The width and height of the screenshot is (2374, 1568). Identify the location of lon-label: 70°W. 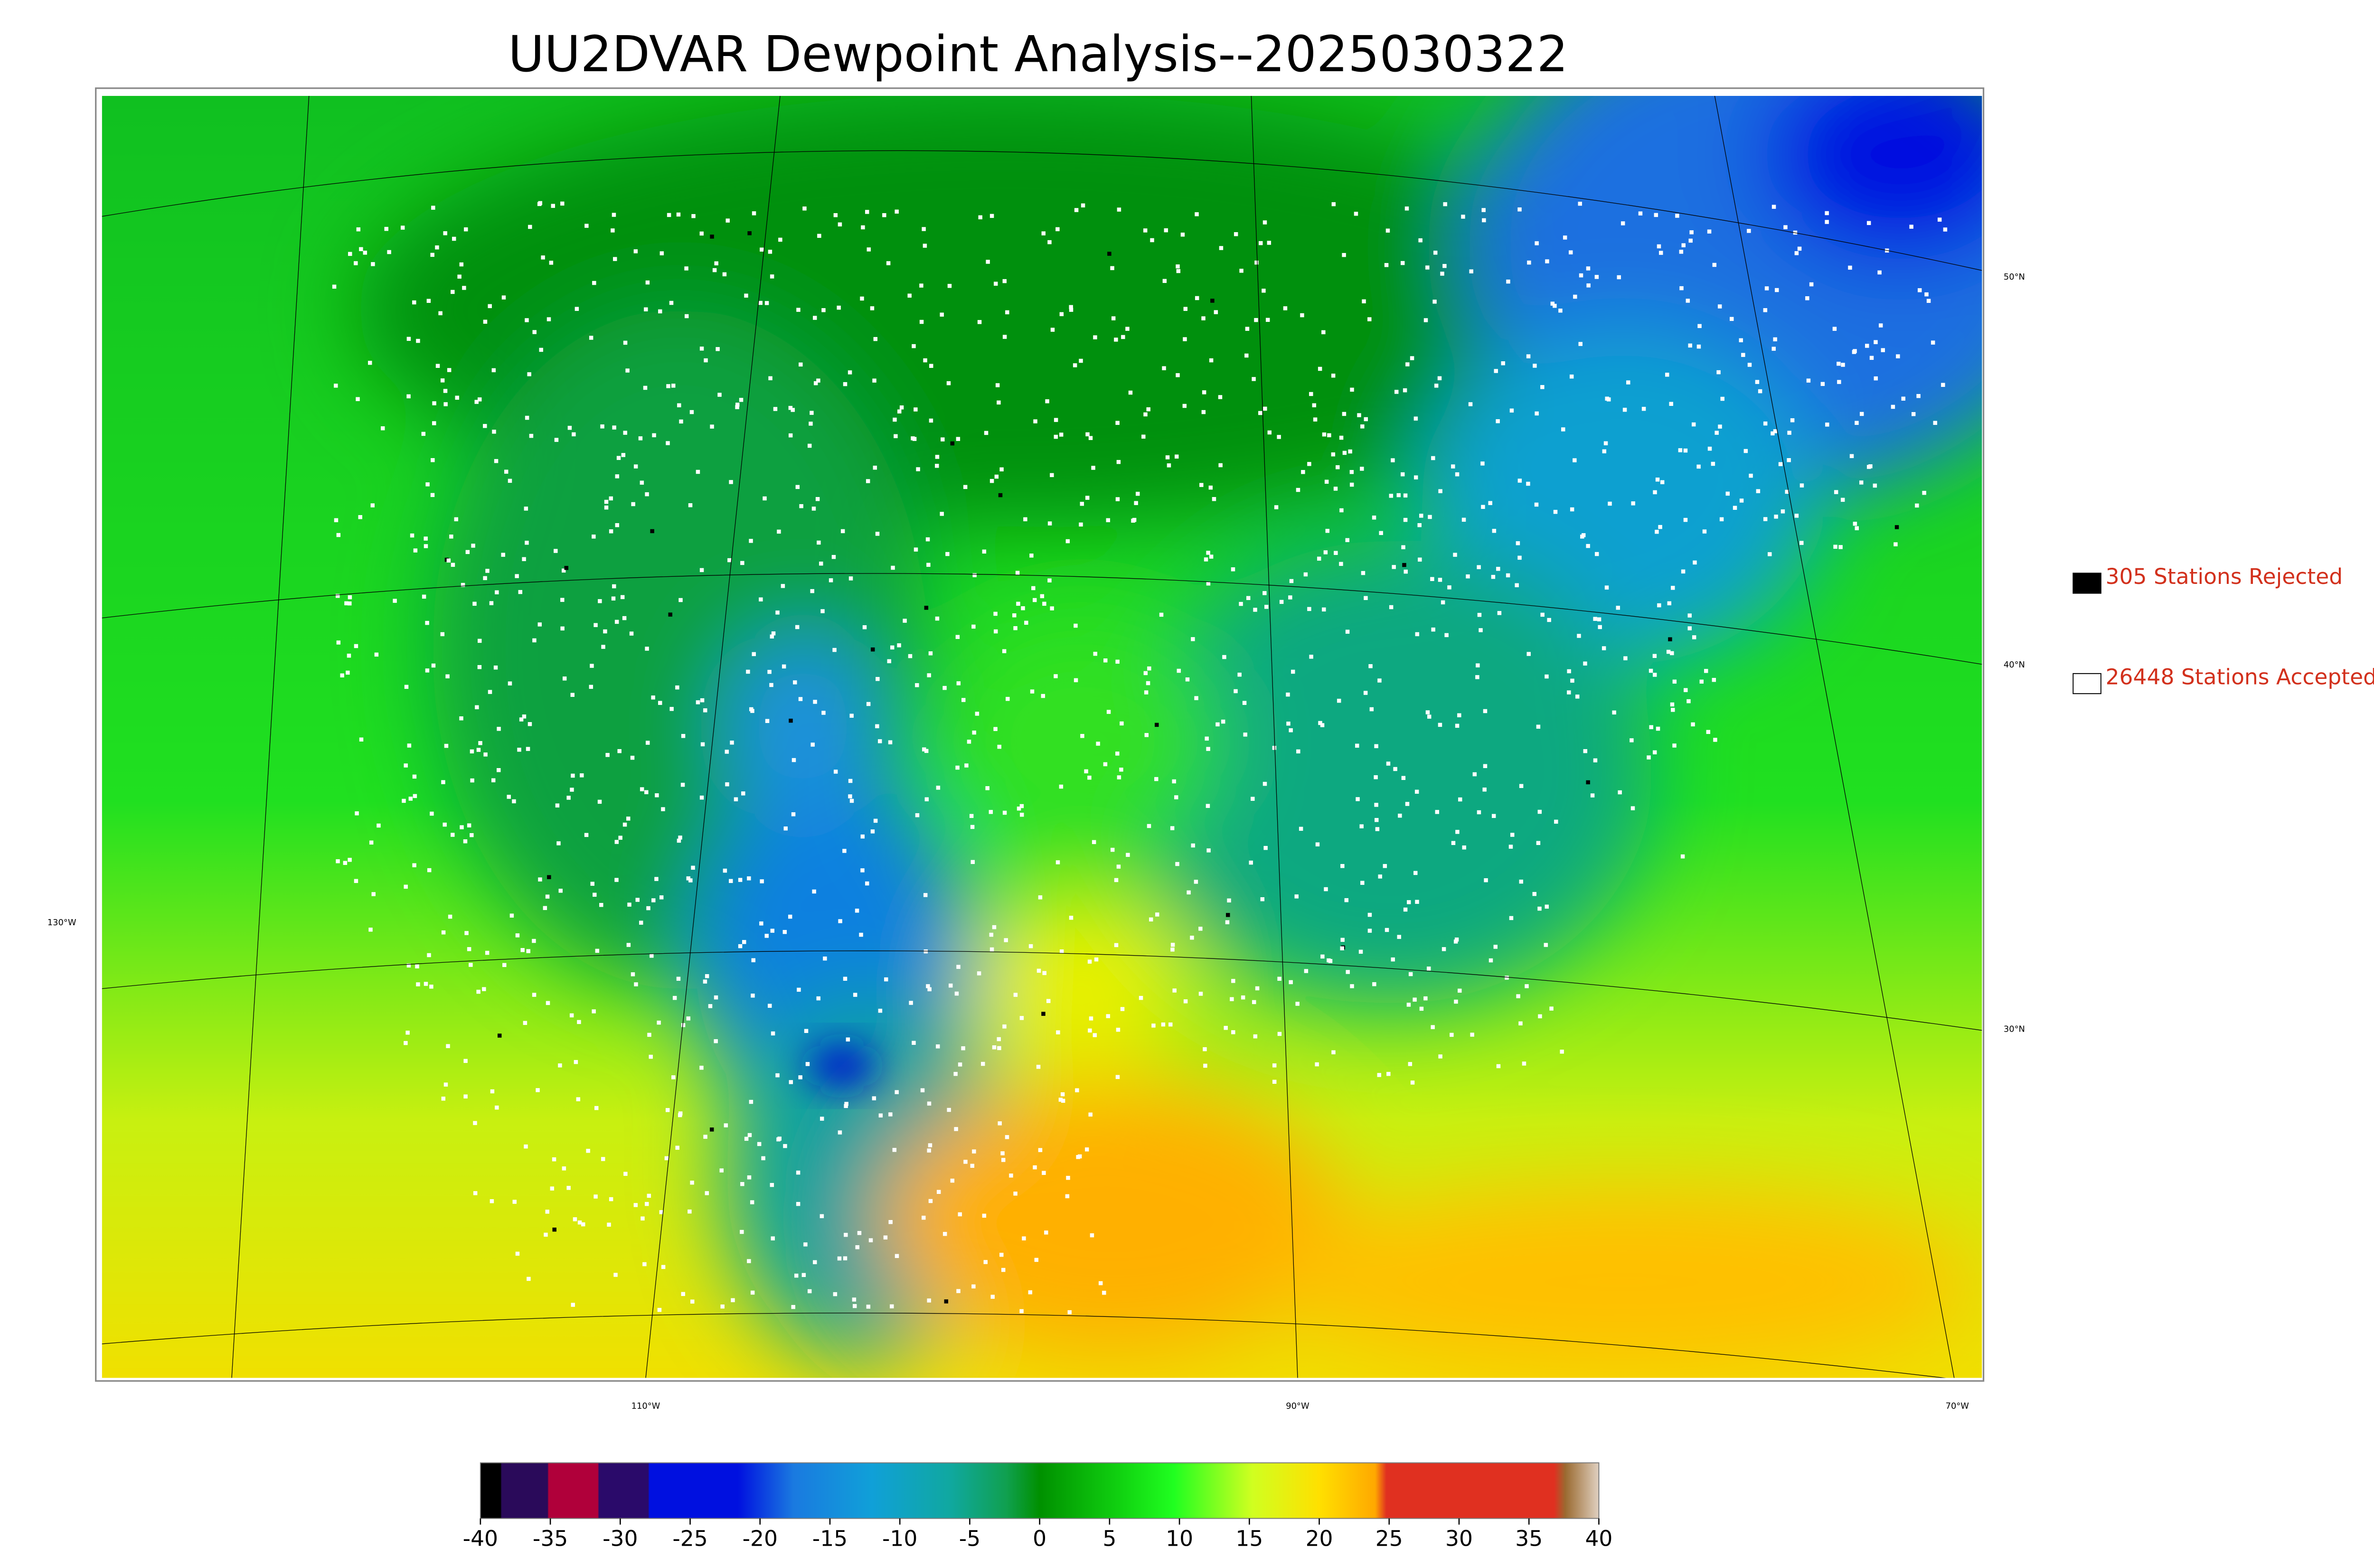
(1957, 1406).